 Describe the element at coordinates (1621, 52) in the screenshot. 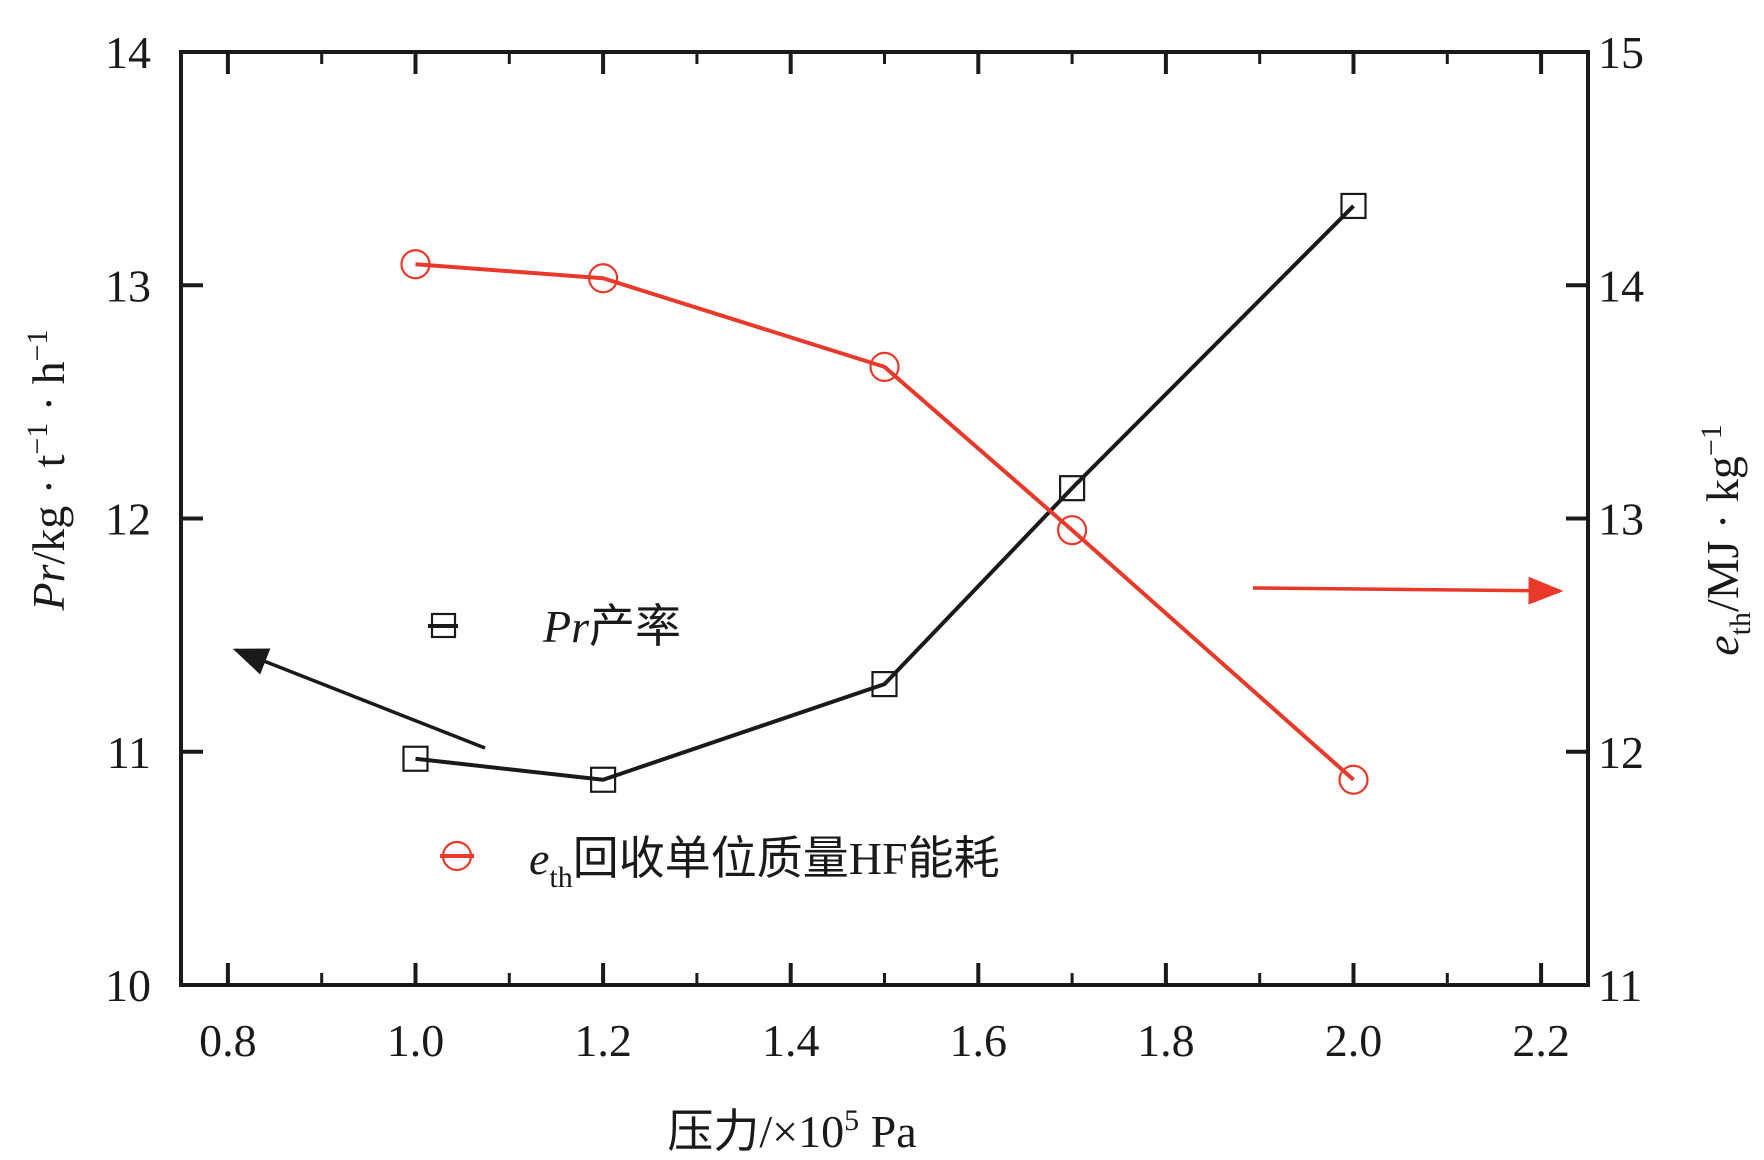

I see `right-y-tick-label: 15` at that location.